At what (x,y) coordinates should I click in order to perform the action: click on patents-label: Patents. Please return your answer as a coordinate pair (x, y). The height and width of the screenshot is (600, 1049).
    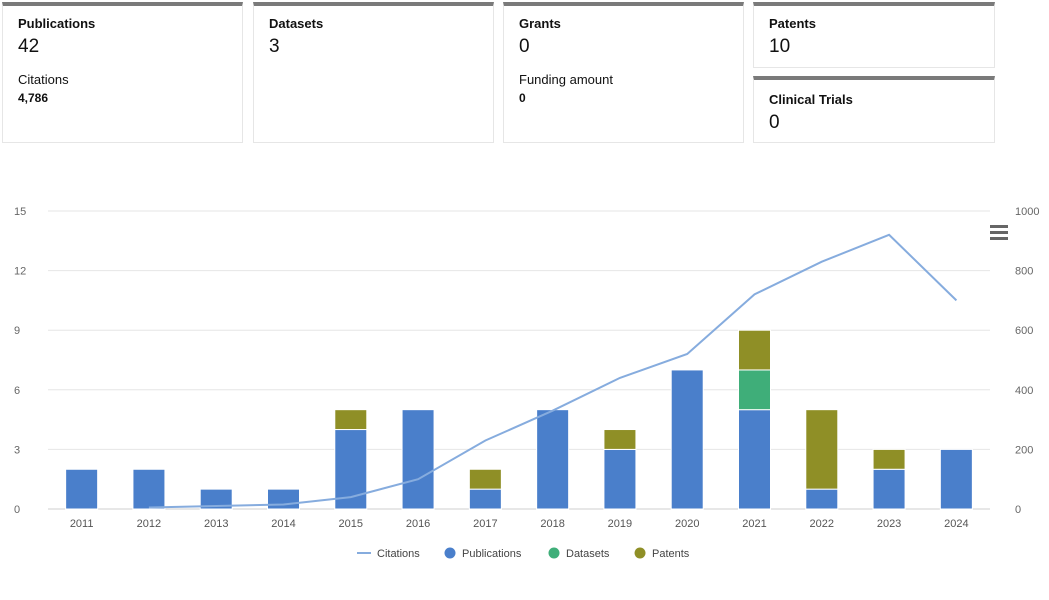
    Looking at the image, I should click on (792, 23).